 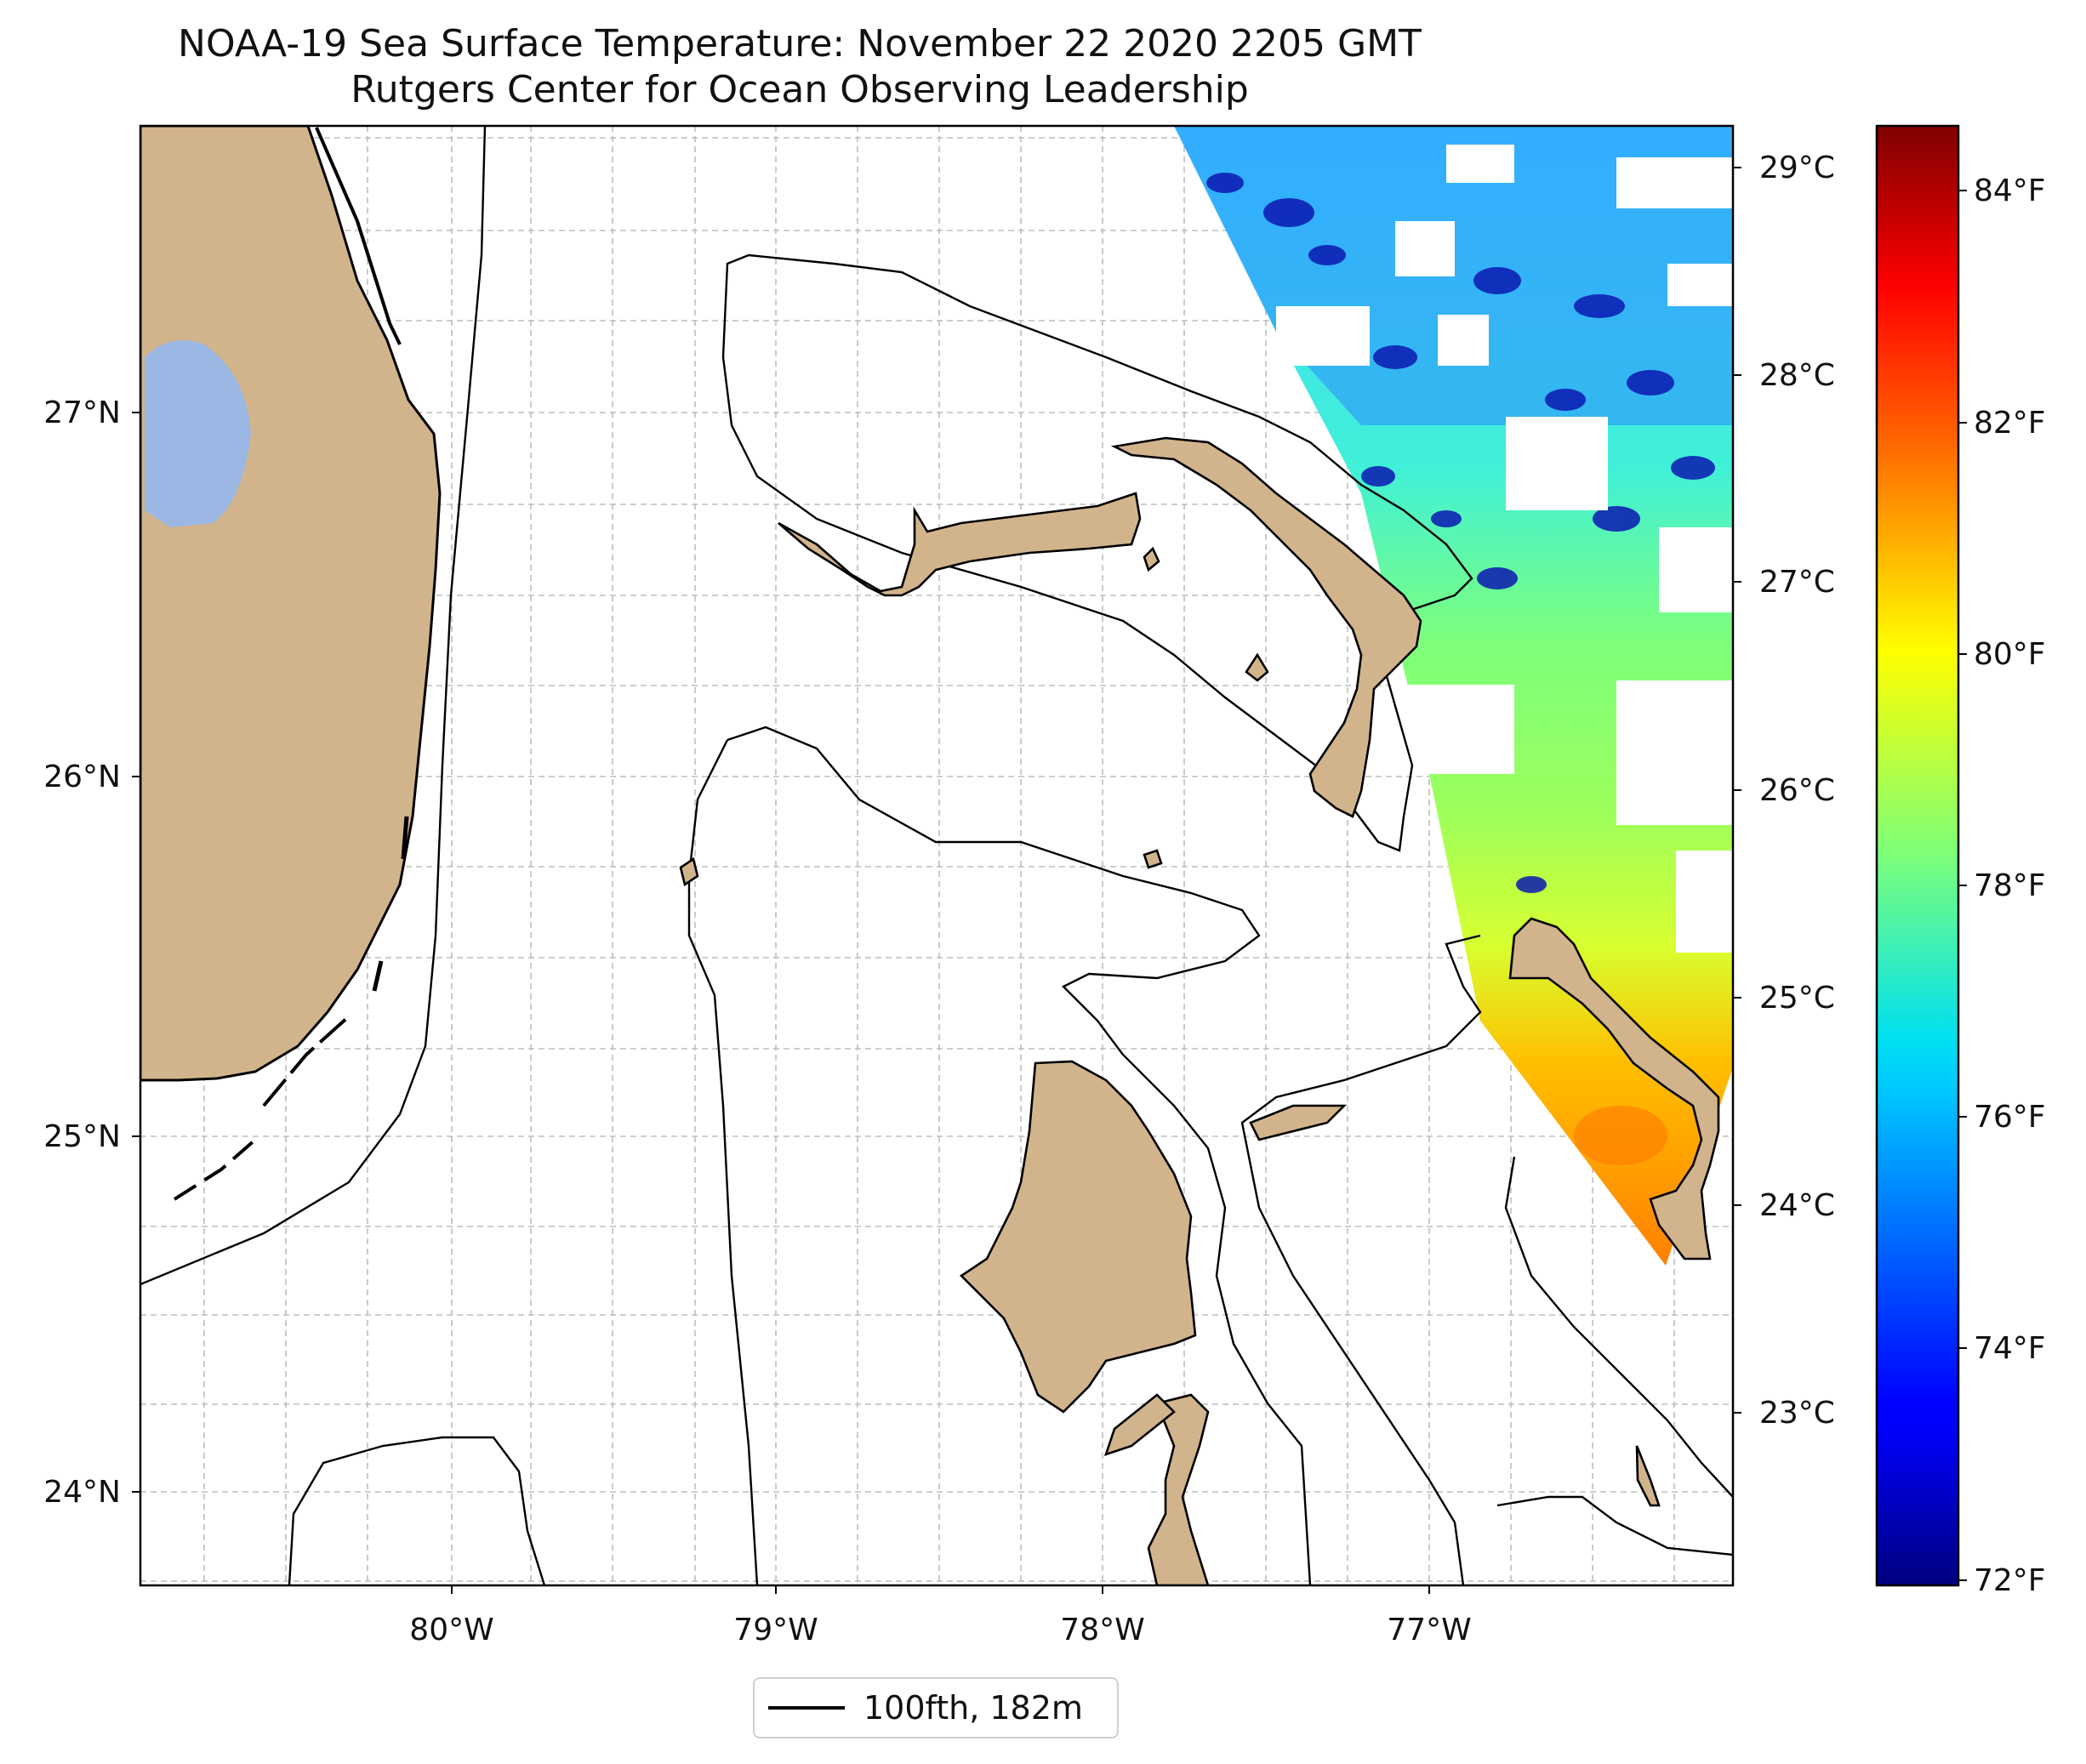 I want to click on celsius-label-27: 27°C, so click(x=1797, y=582).